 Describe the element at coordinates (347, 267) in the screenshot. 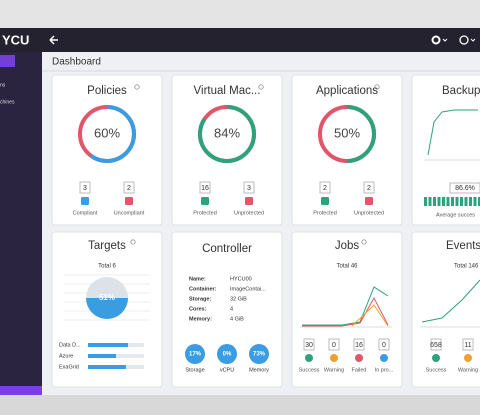

I see `total: Total 46` at that location.